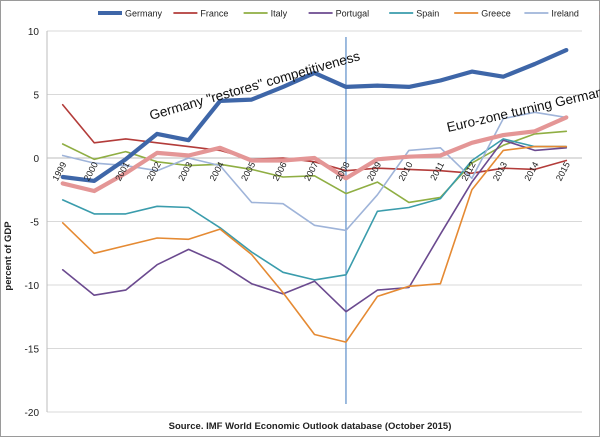  What do you see at coordinates (279, 14) in the screenshot?
I see `legend-label-italy: Italy` at bounding box center [279, 14].